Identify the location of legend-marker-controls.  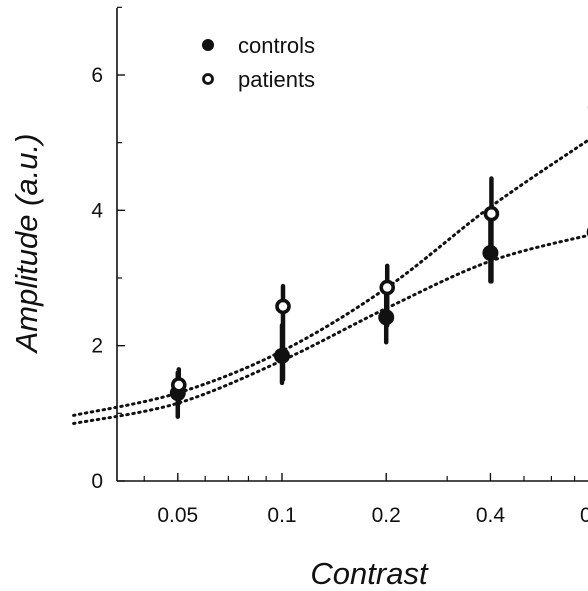
(208, 45).